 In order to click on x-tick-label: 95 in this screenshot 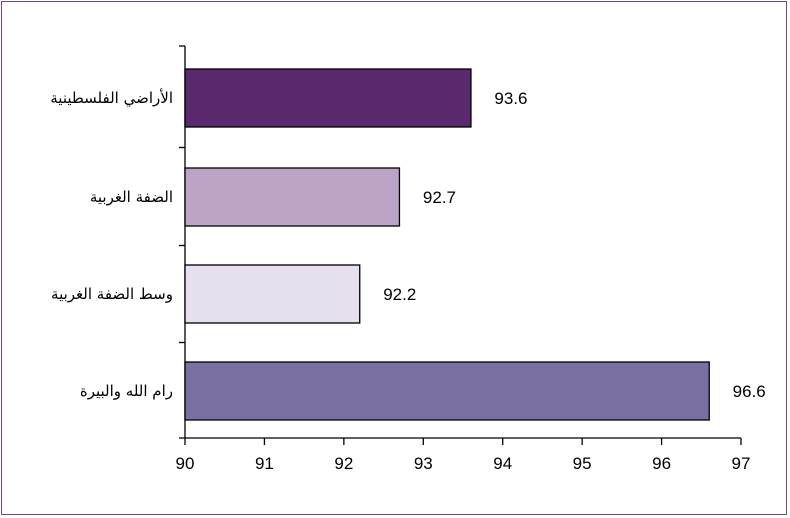, I will do `click(582, 463)`.